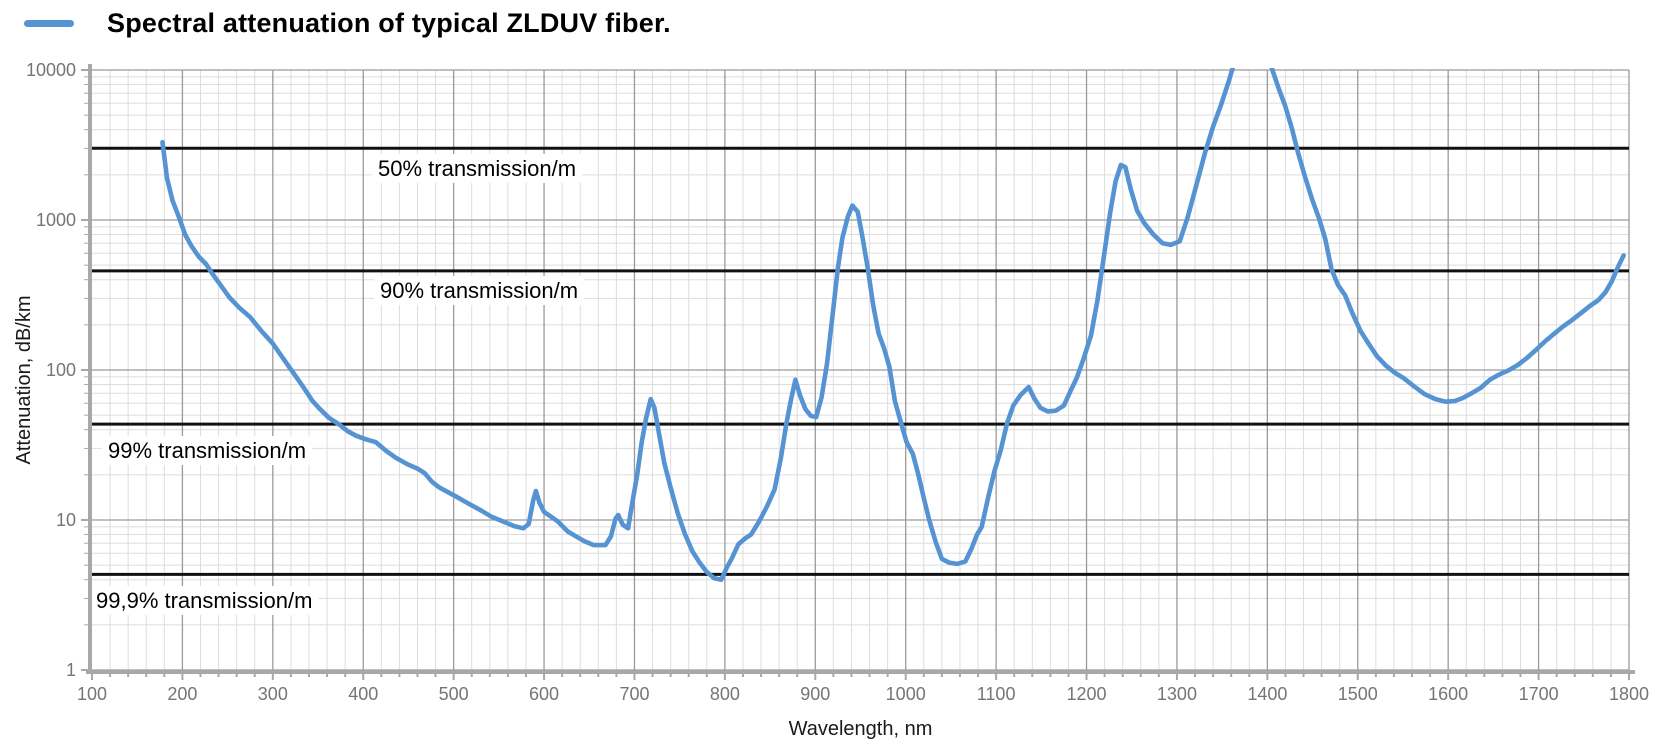 The width and height of the screenshot is (1661, 746). What do you see at coordinates (363, 694) in the screenshot?
I see `svg-text: 400` at bounding box center [363, 694].